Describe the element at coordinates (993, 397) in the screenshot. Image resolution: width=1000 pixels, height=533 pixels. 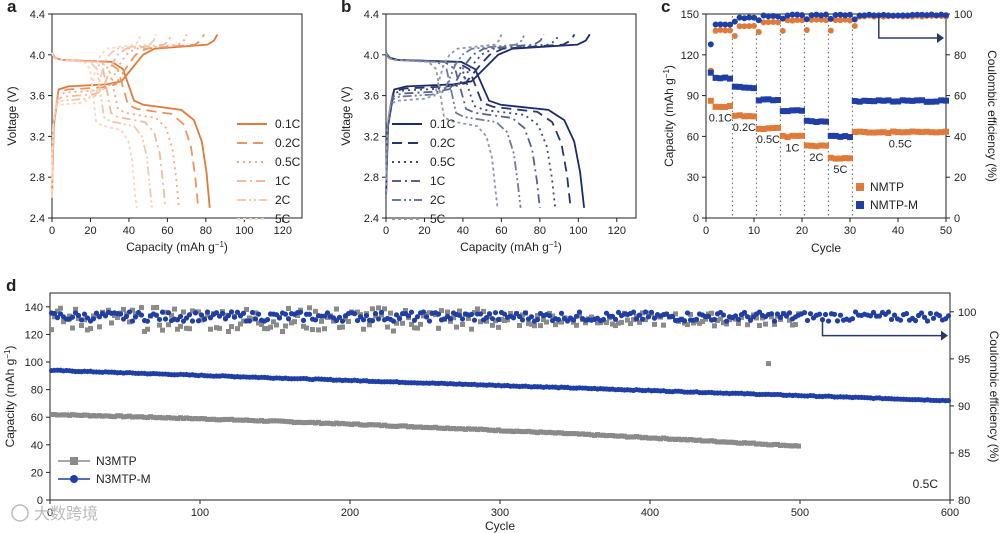
I see `y2-axis-label: Coulombic efficiency (%)` at that location.